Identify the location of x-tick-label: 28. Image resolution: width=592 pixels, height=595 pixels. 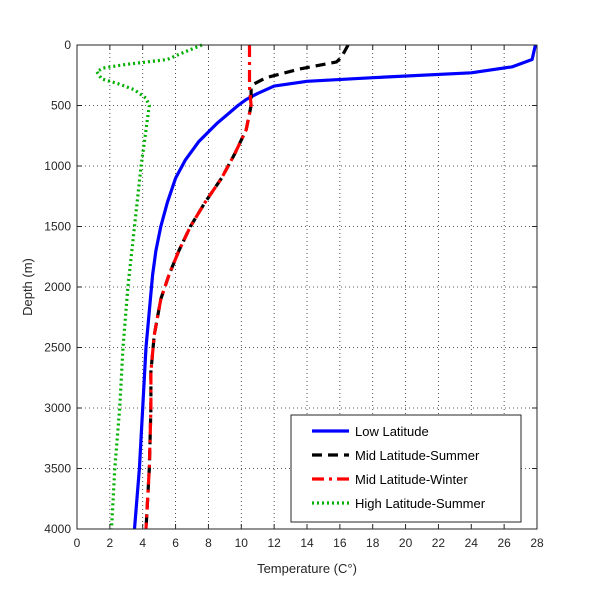
(537, 543).